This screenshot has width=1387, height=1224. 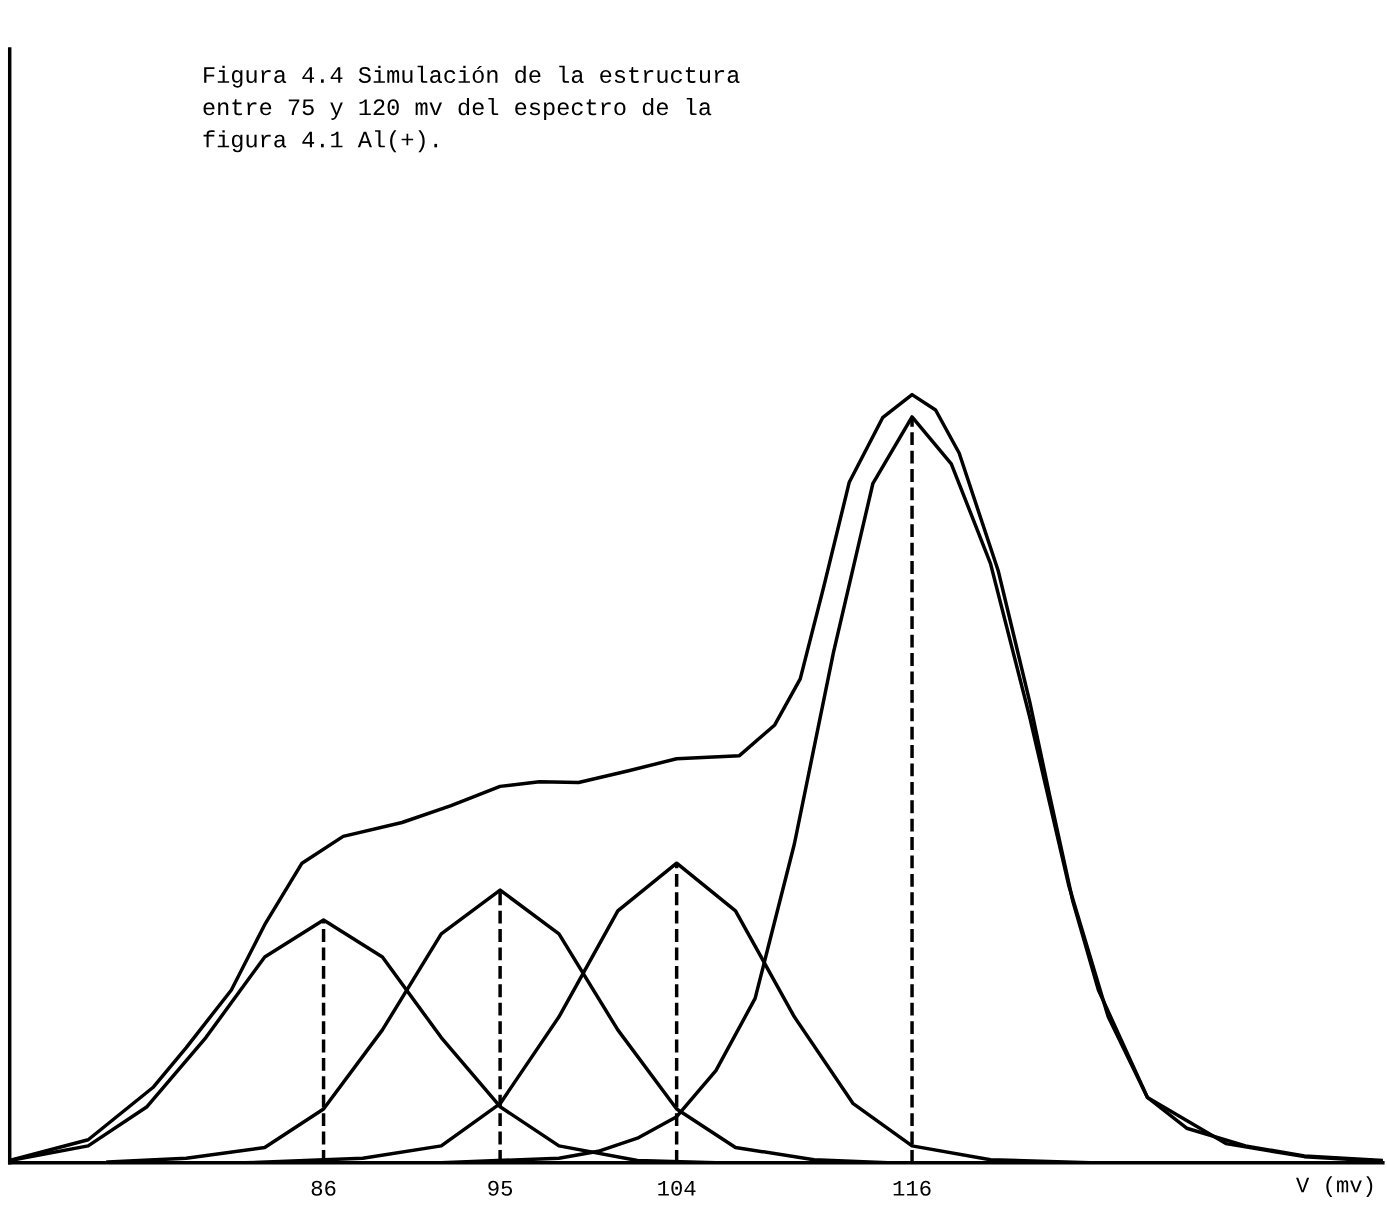 What do you see at coordinates (1334, 1186) in the screenshot?
I see `x-axis-title: V (mv)` at bounding box center [1334, 1186].